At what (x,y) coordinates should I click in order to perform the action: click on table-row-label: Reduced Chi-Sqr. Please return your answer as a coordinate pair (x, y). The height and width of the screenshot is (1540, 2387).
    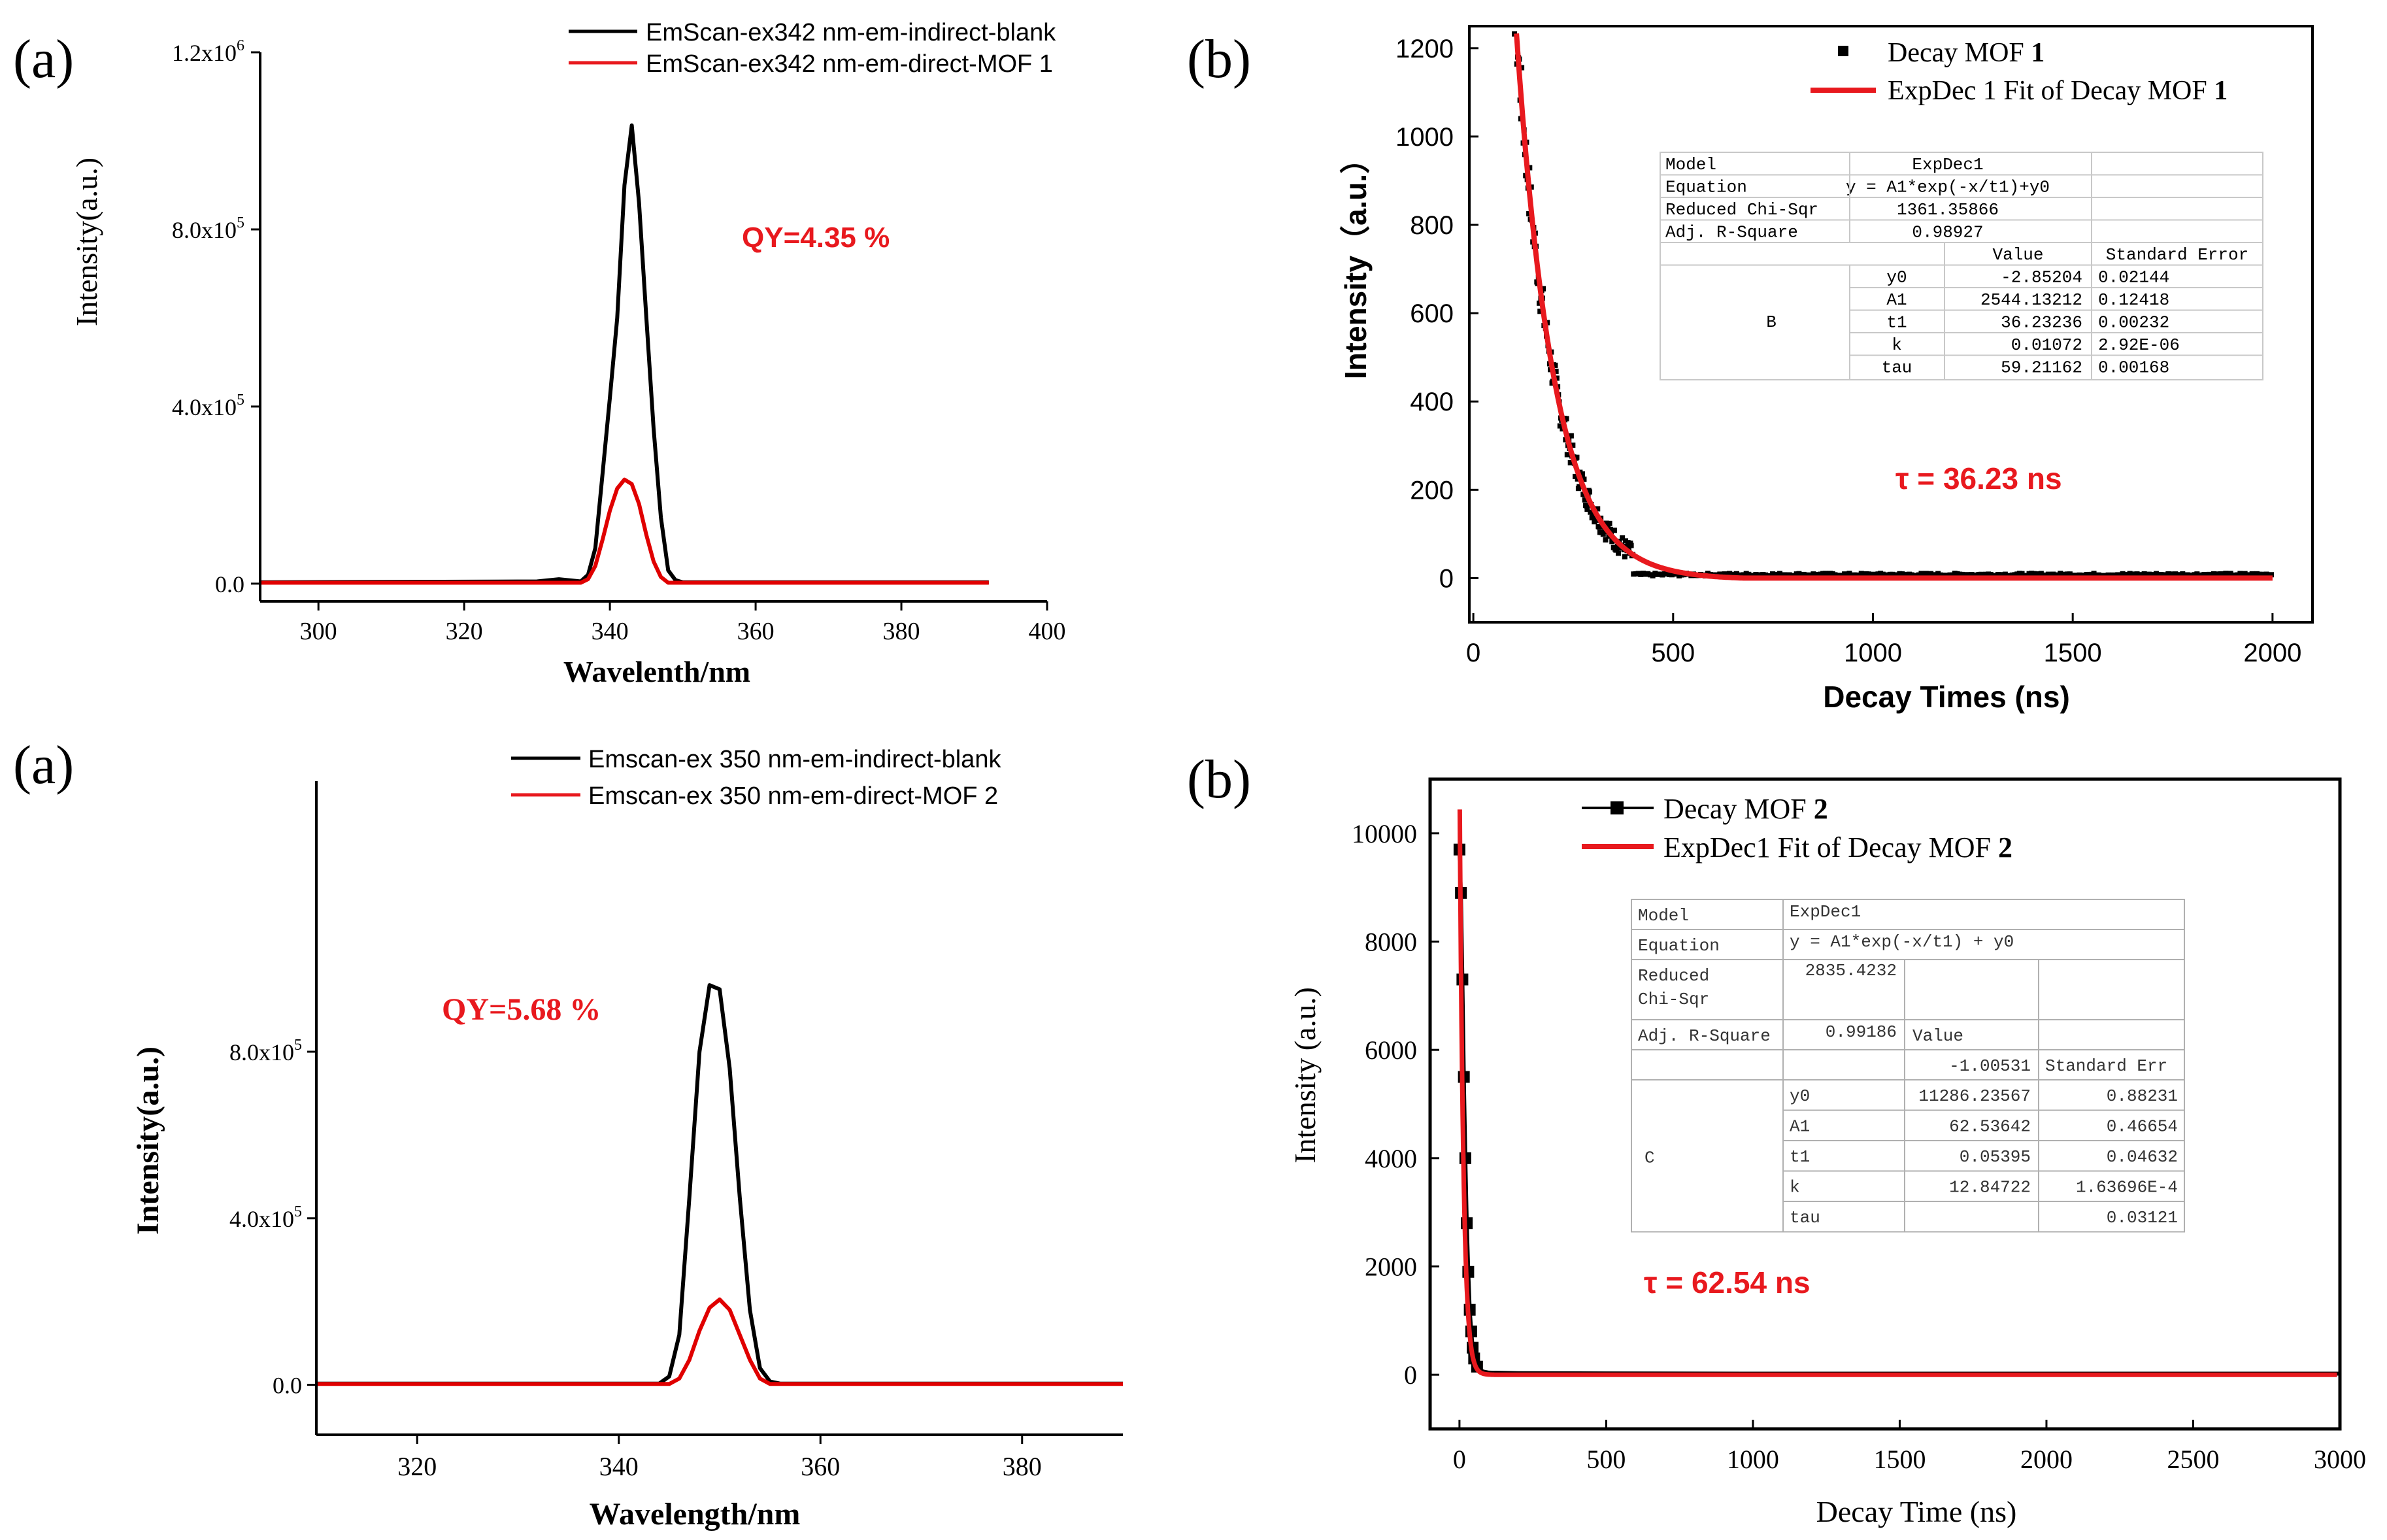
    Looking at the image, I should click on (1742, 210).